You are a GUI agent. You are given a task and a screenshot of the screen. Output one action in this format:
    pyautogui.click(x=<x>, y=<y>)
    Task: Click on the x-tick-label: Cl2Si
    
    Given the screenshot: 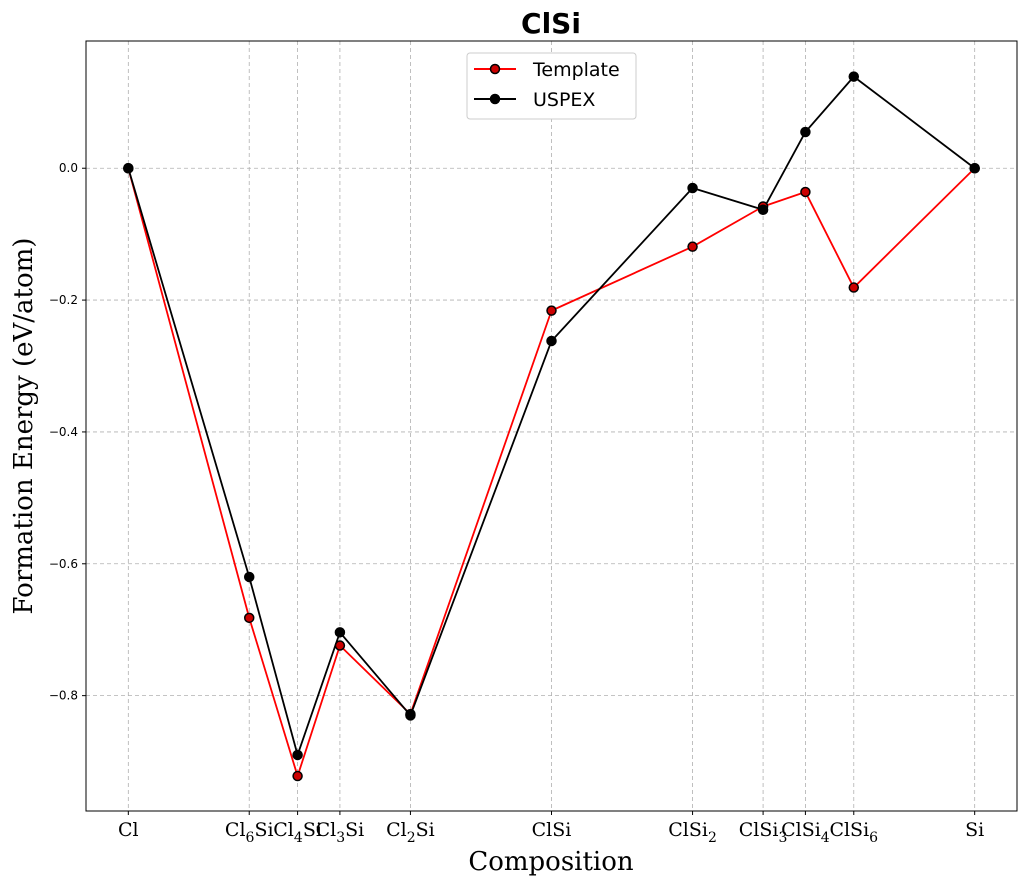 What is the action you would take?
    pyautogui.click(x=410, y=832)
    